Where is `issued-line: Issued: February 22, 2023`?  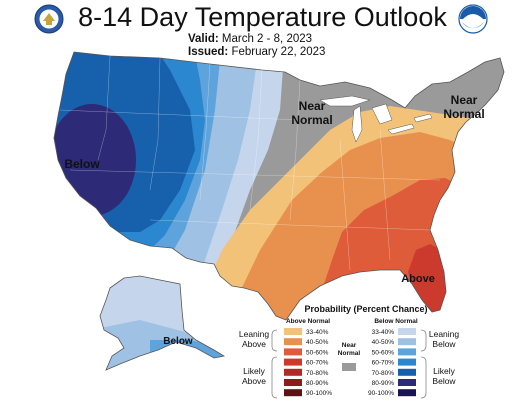
issued-line: Issued: February 22, 2023 is located at coordinates (256, 52).